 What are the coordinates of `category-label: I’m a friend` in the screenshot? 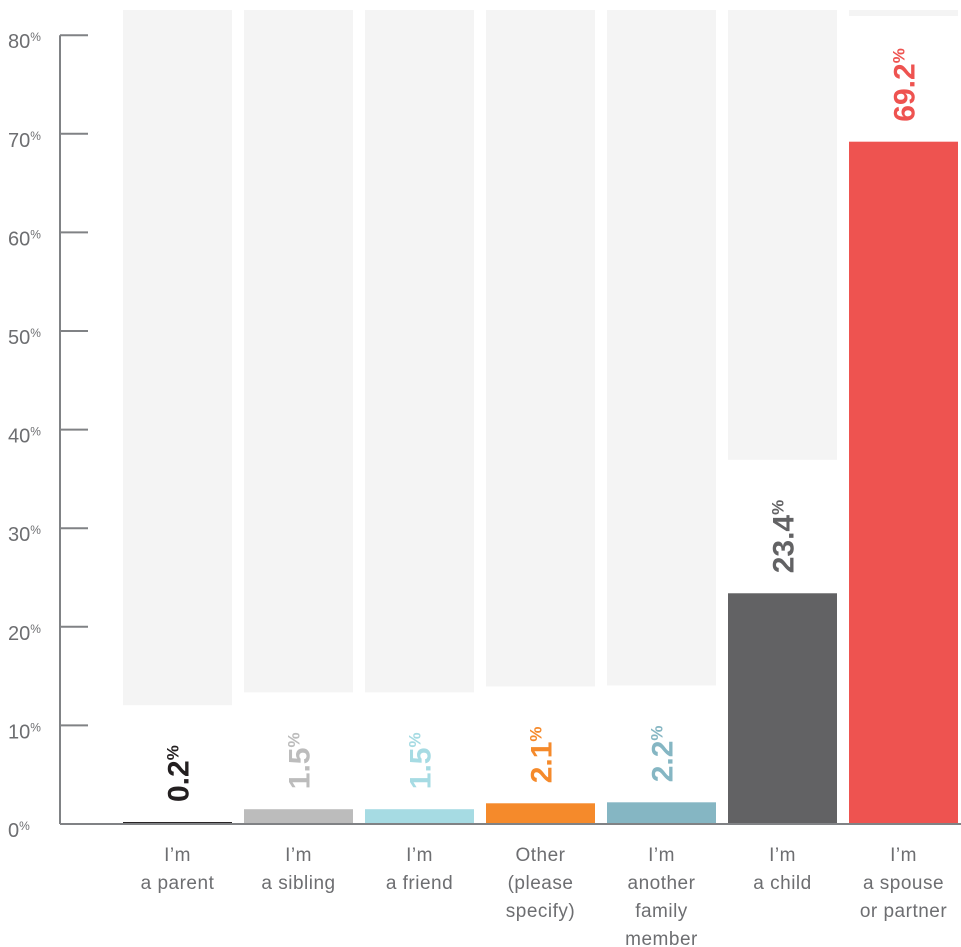 It's located at (419, 869).